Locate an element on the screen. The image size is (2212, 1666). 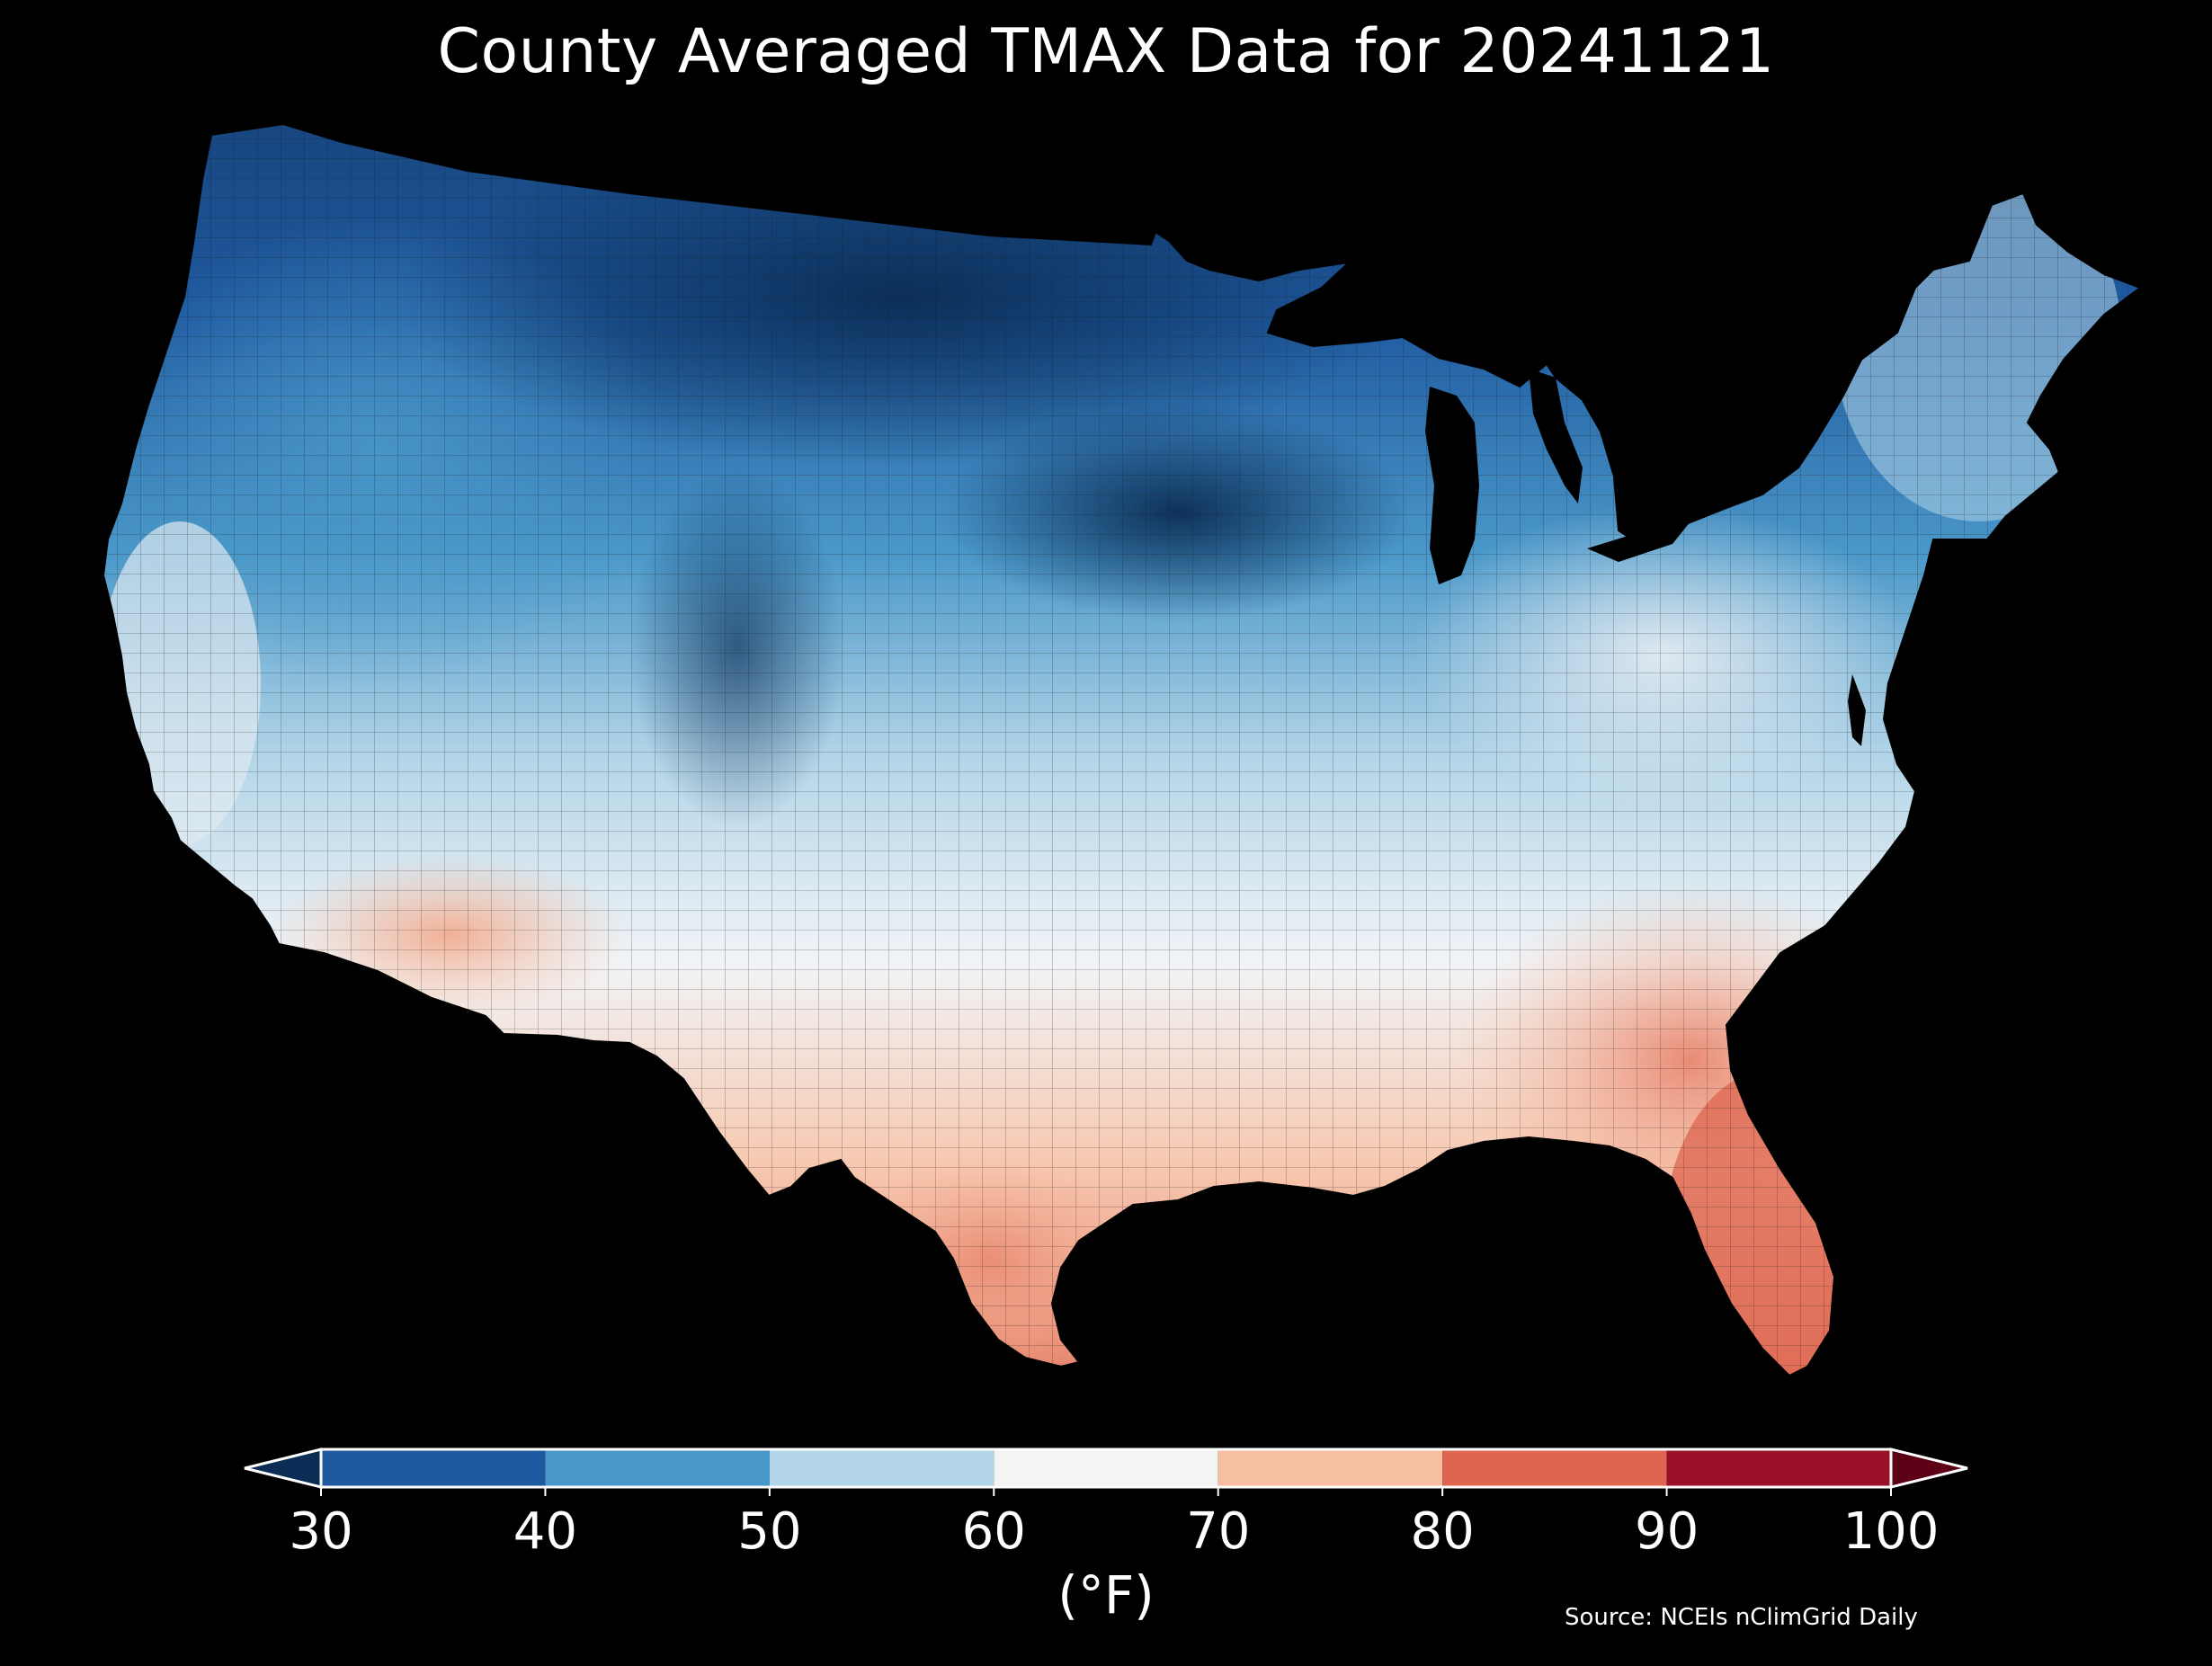
lake-superior is located at coordinates (1328, 314).